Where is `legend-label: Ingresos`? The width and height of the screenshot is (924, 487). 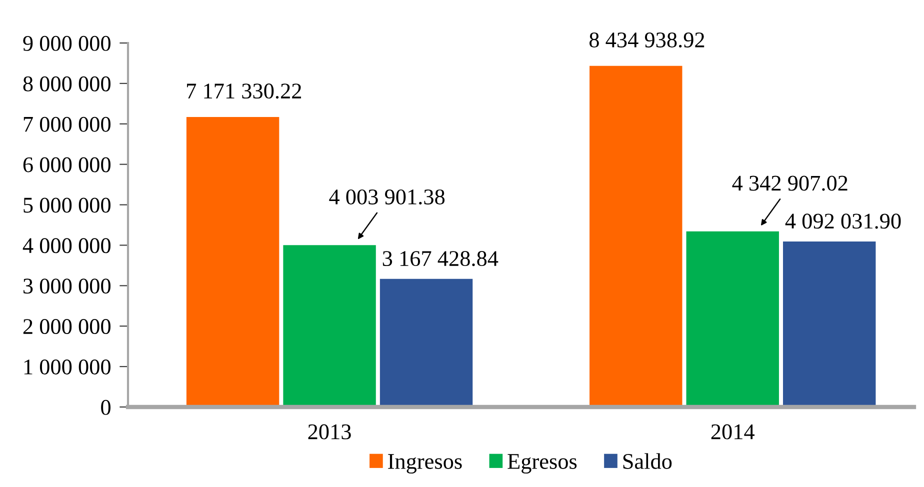
legend-label: Ingresos is located at coordinates (425, 464).